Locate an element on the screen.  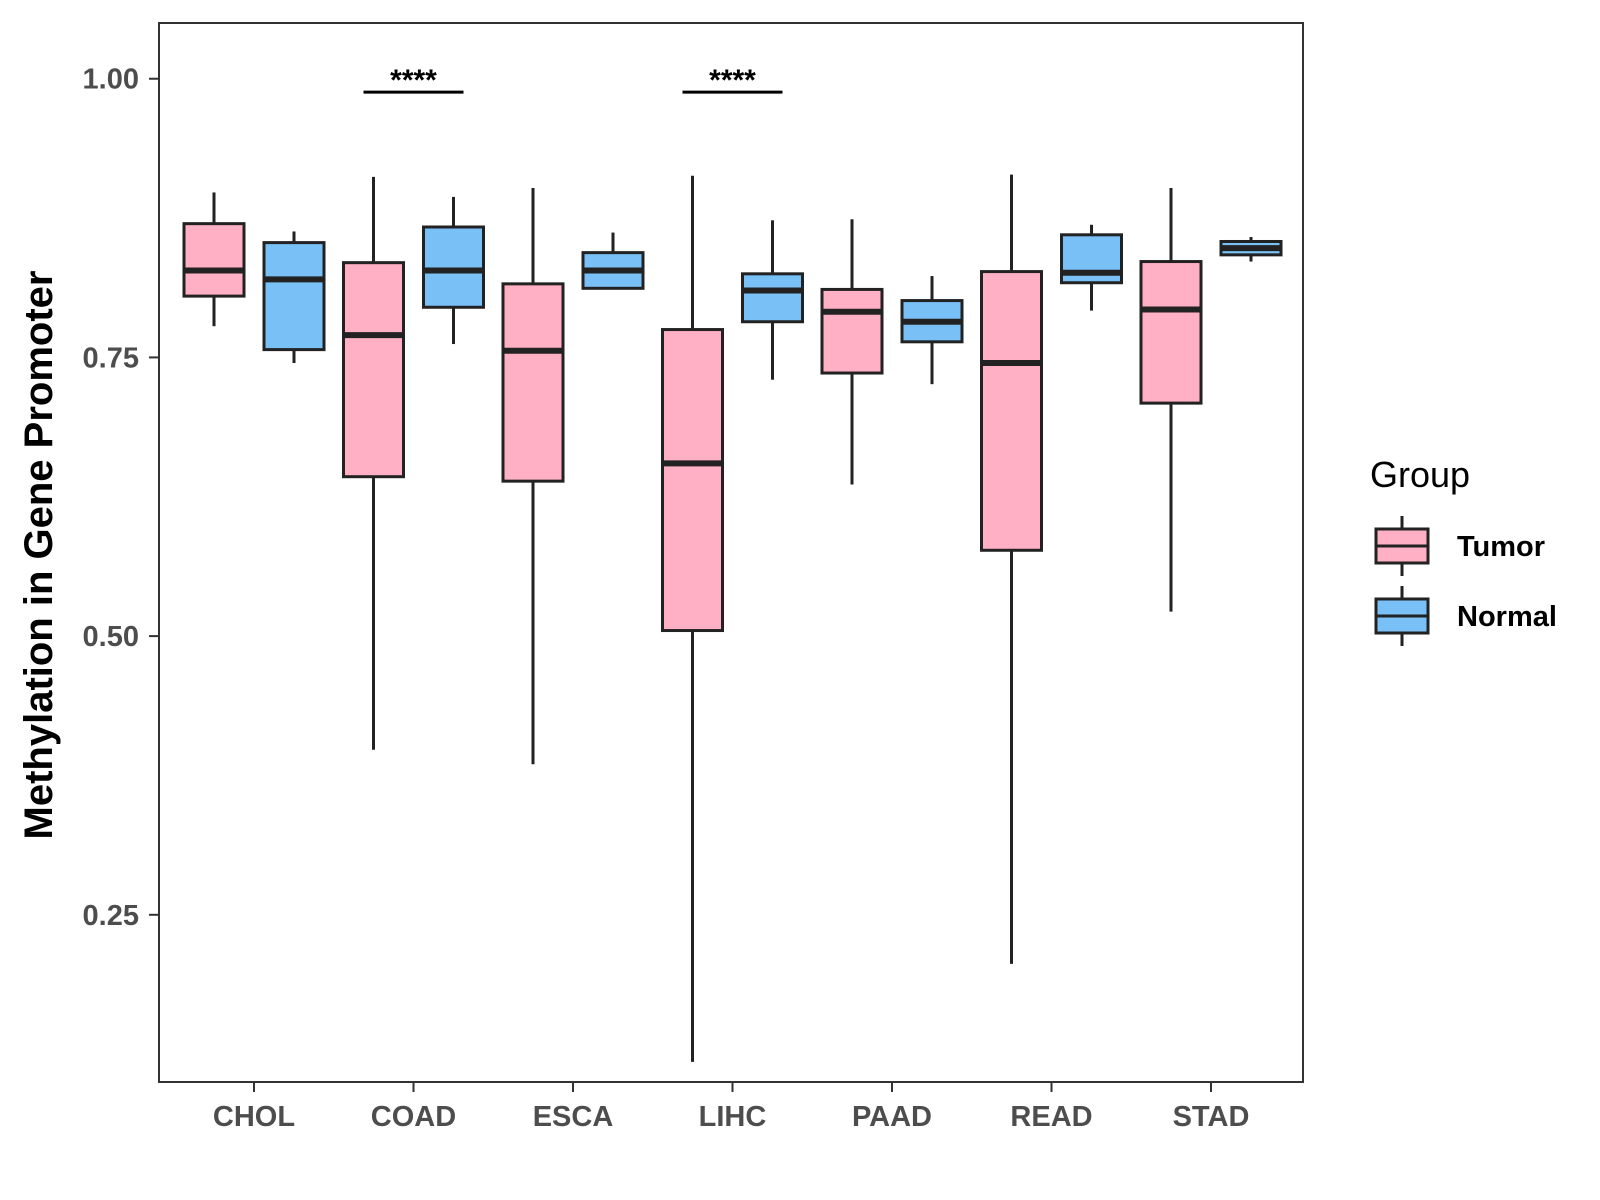
y-axis: 0.25 0.50 0.75 1.00 is located at coordinates (121, 498).